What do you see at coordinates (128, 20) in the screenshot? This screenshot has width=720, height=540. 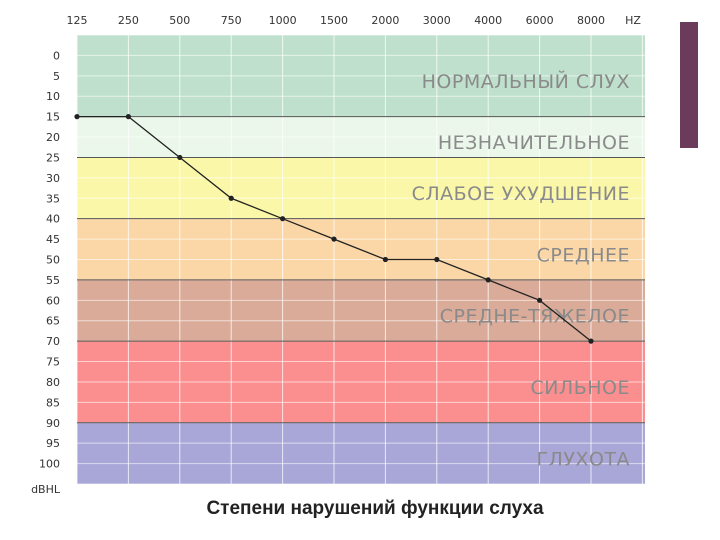 I see `x-tick-label: 250` at bounding box center [128, 20].